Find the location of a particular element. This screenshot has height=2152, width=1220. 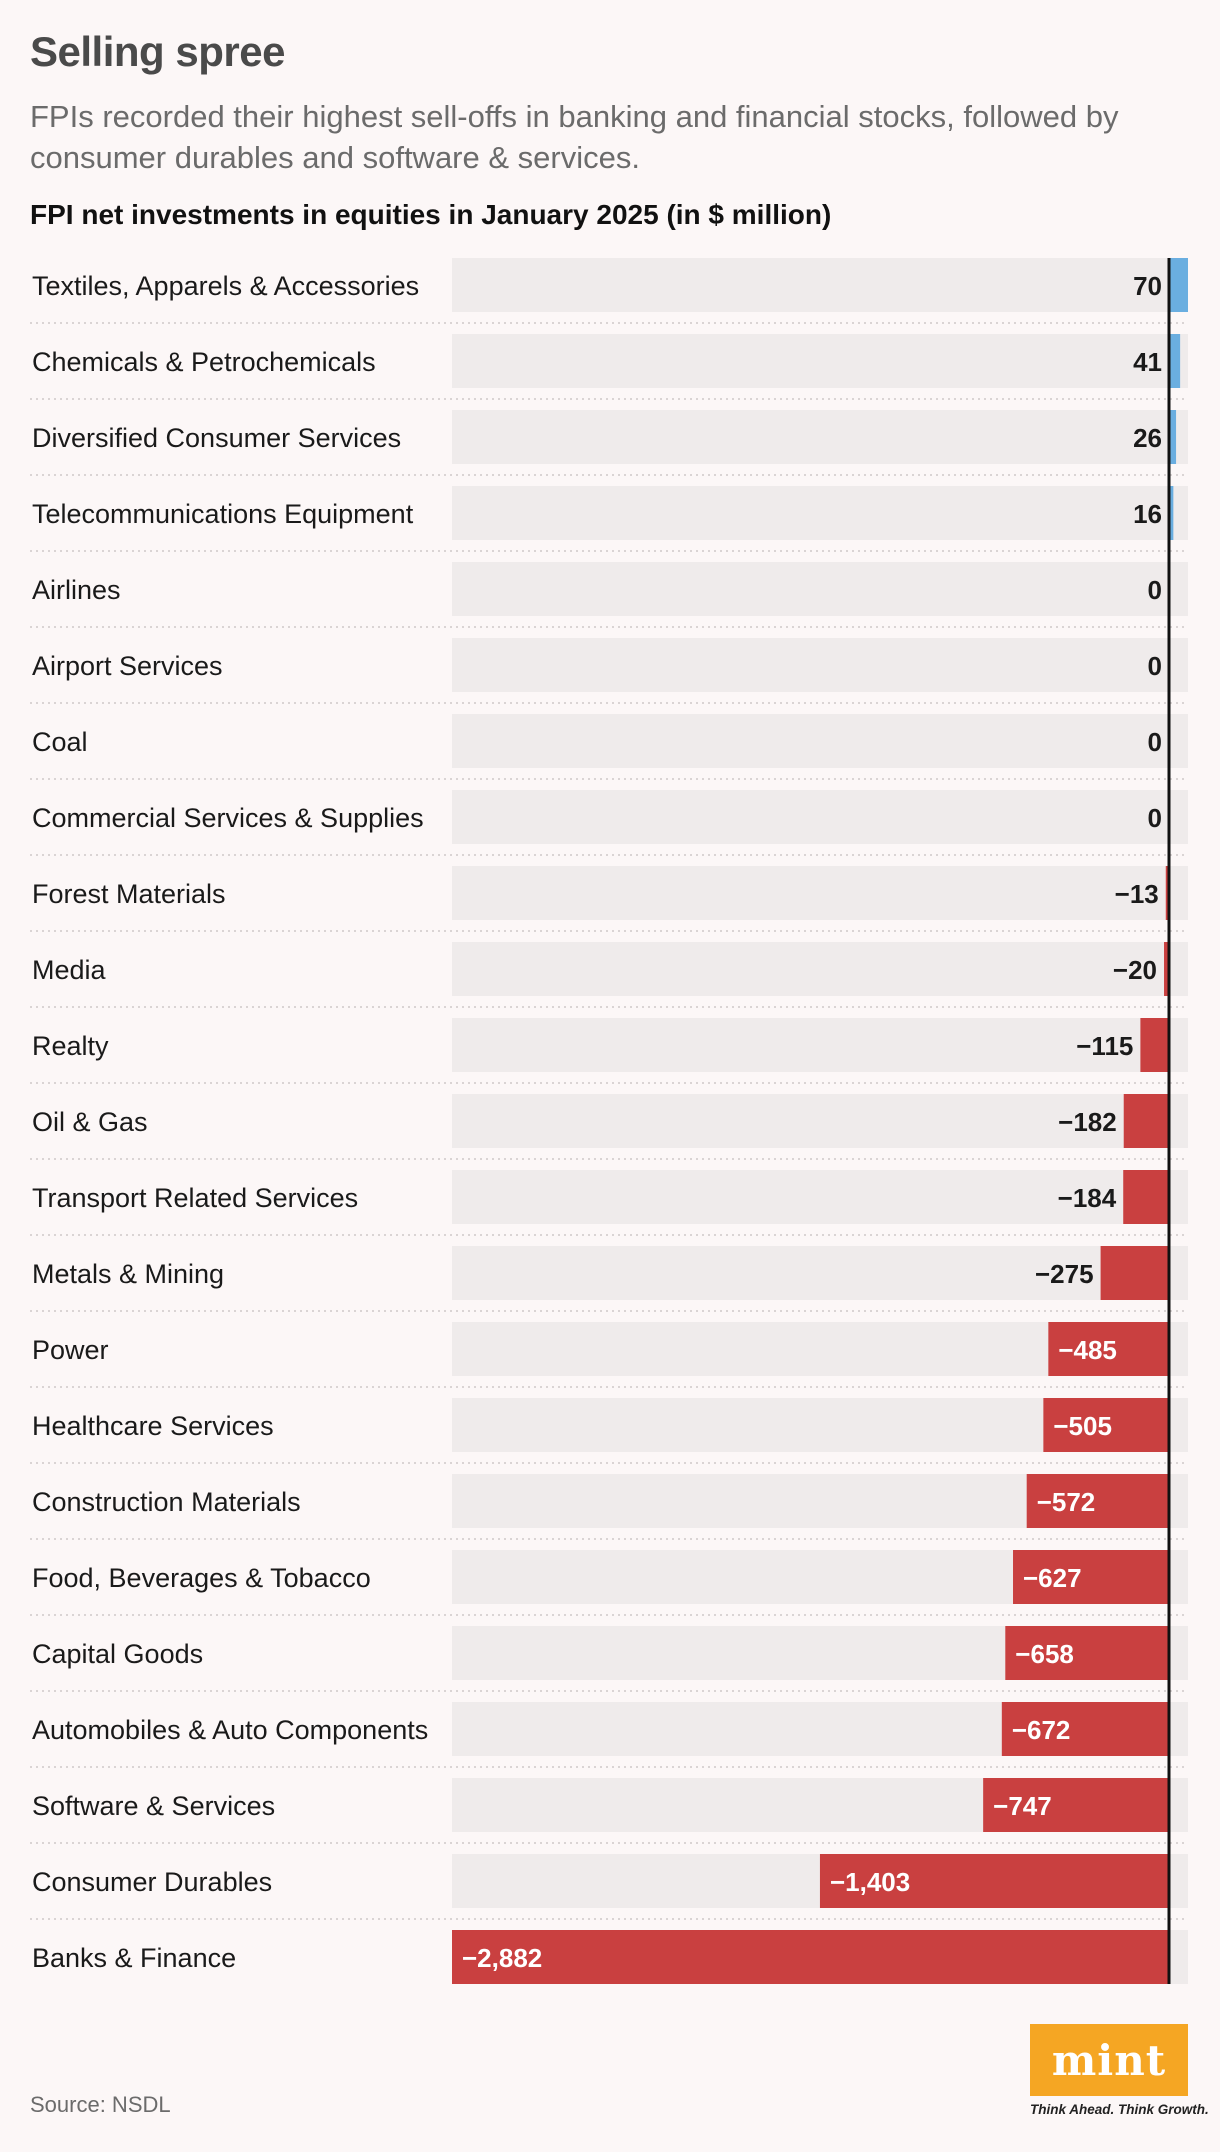

value-label: −485 is located at coordinates (1087, 1350).